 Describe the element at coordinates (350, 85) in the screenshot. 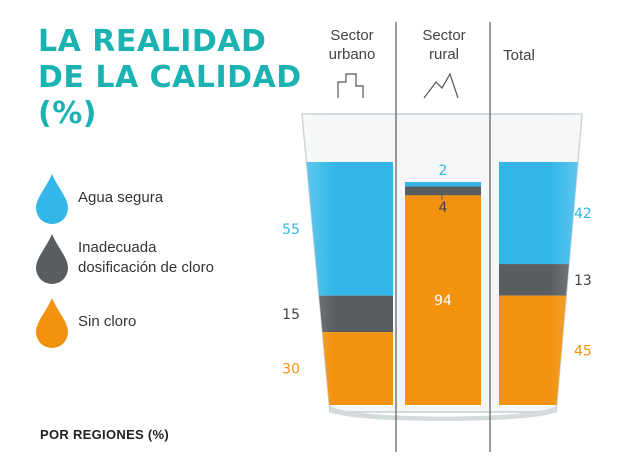

I see `buildings-icon` at that location.